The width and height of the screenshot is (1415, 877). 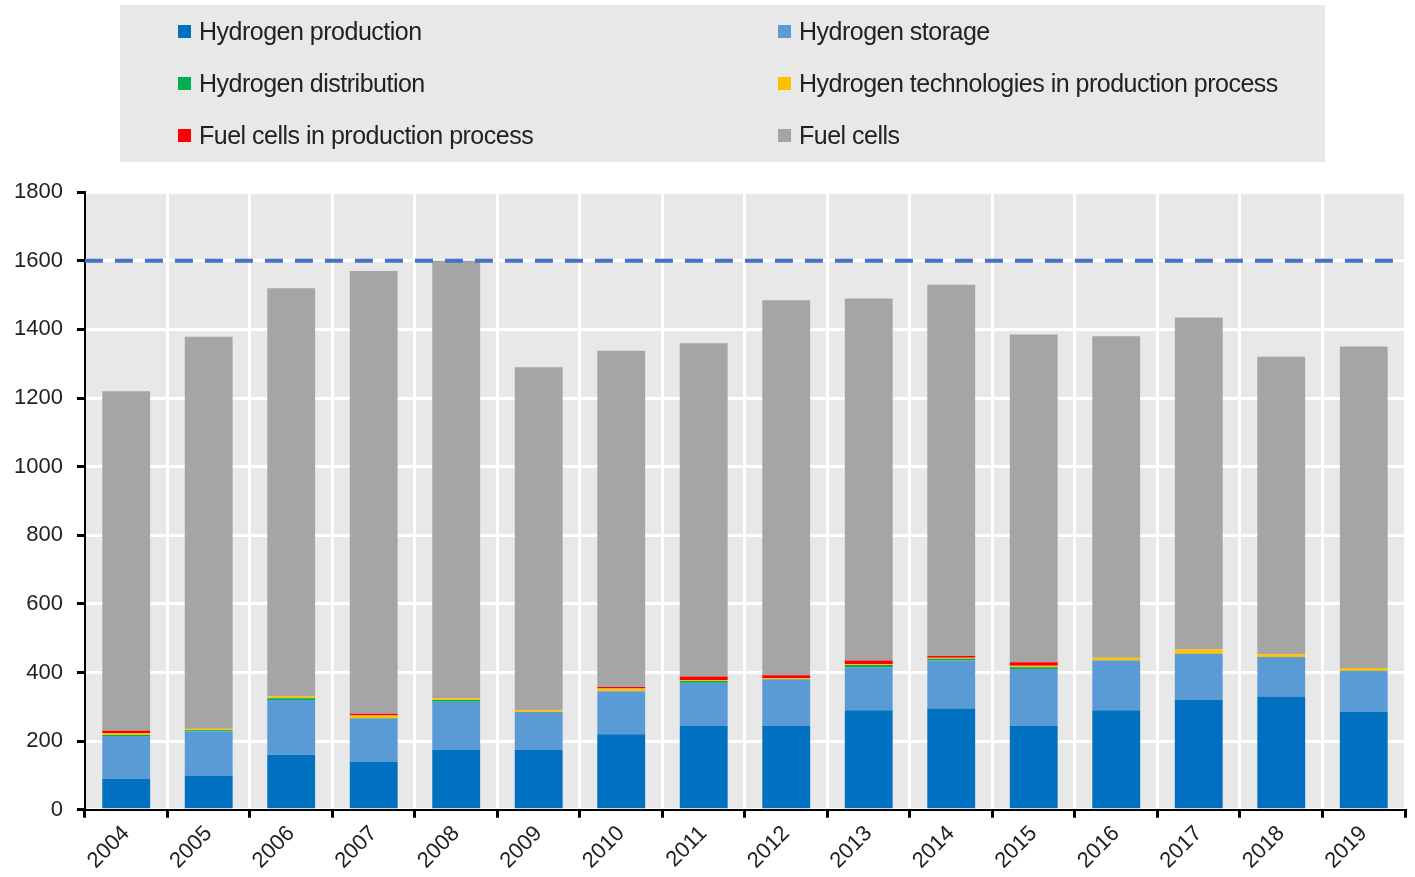 I want to click on y-tick-label: 800, so click(x=44, y=534).